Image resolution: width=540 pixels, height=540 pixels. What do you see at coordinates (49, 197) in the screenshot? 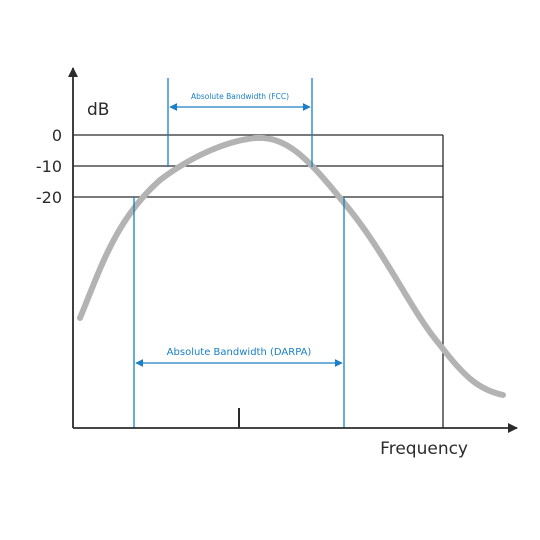
I see `y-tick-label: -20` at bounding box center [49, 197].